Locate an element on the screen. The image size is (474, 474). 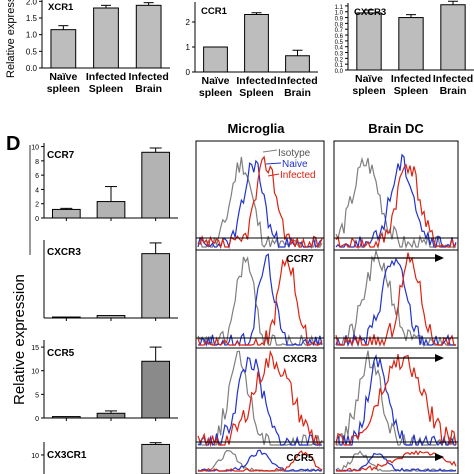
y-tick-label: 15 is located at coordinates (35, 348).